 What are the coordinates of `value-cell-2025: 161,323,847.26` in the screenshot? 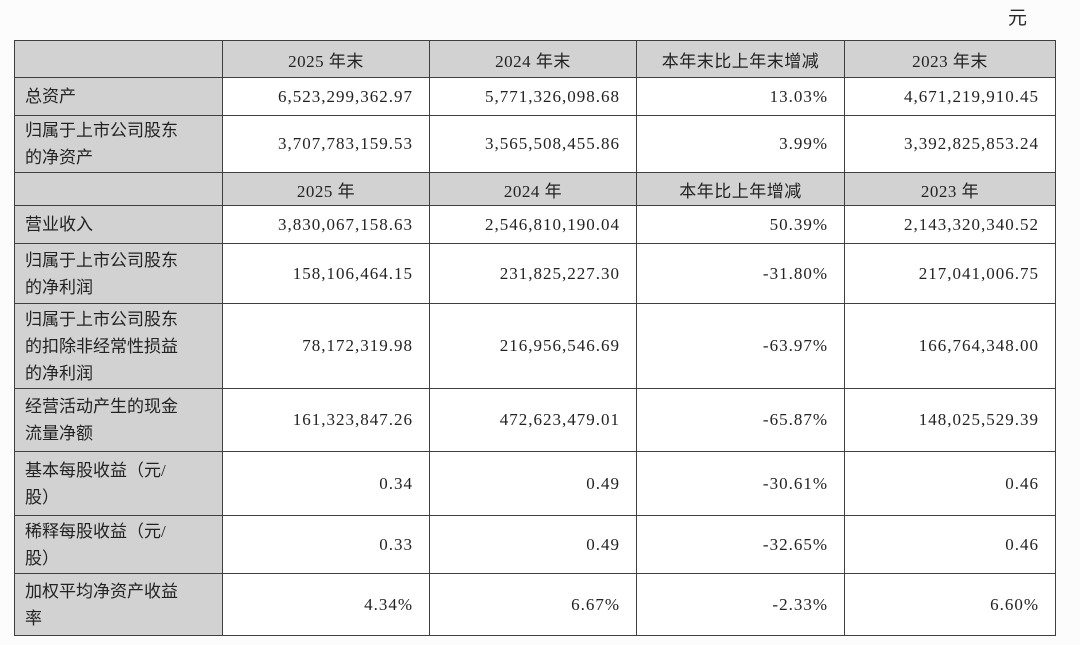 It's located at (326, 420).